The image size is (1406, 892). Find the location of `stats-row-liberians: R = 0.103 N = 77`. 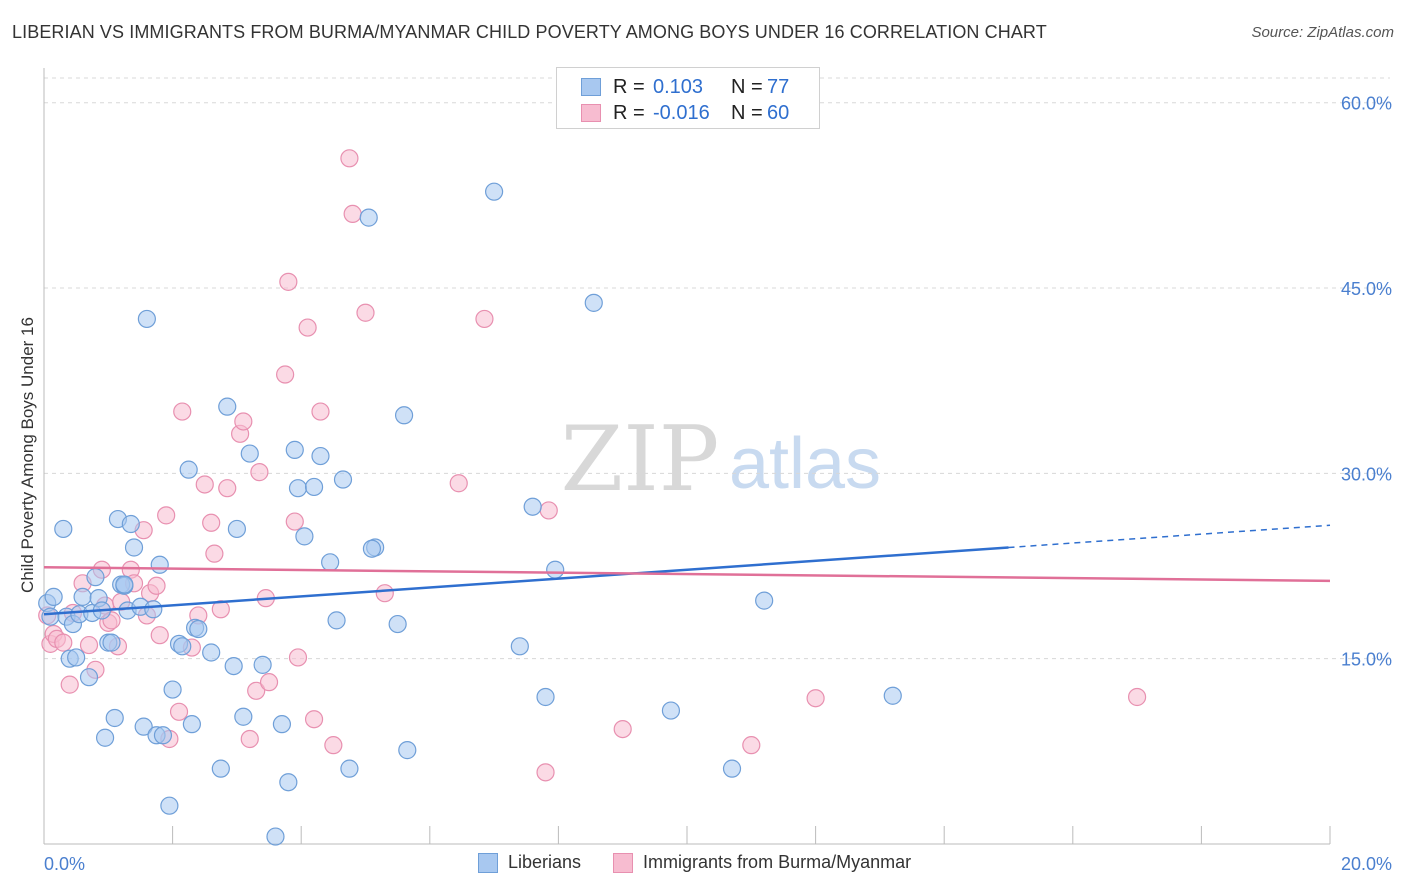

stats-row-liberians: R = 0.103 N = 77 is located at coordinates (685, 87).